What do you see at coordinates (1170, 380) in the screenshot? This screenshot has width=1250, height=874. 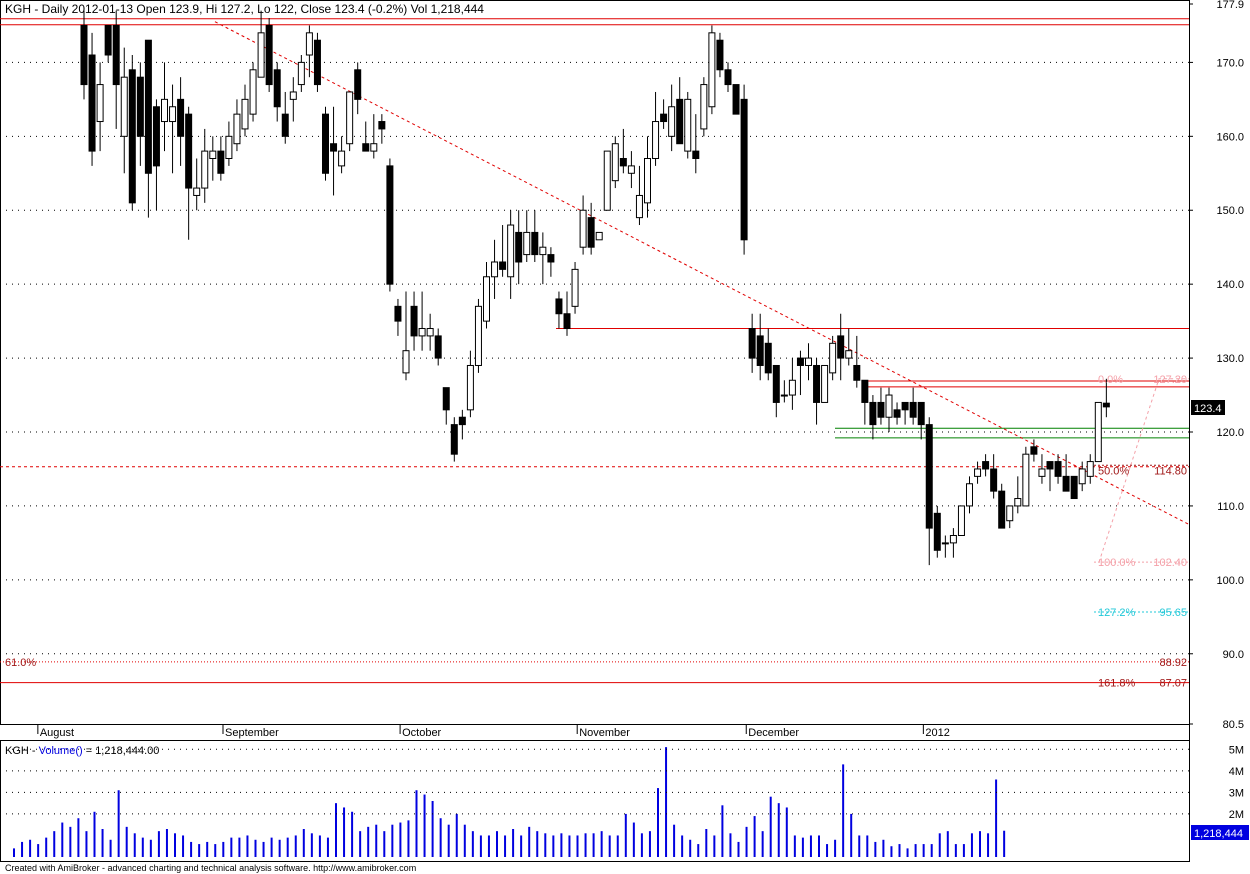 I see `fib-label-value: 127.20` at bounding box center [1170, 380].